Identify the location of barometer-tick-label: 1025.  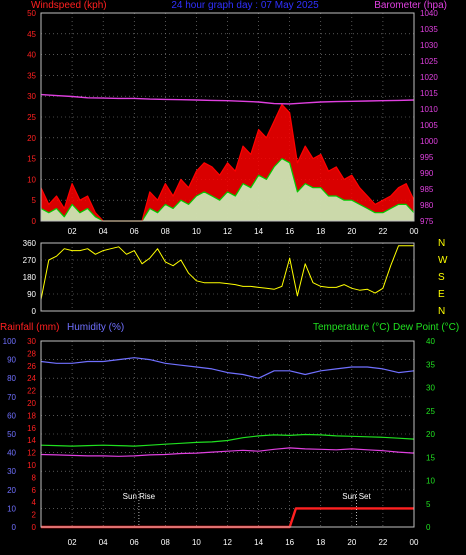
(429, 61).